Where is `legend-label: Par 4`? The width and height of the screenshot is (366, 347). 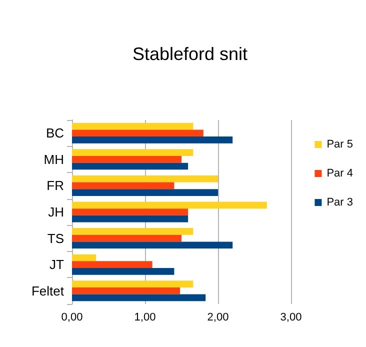
legend-label: Par 4 is located at coordinates (340, 174).